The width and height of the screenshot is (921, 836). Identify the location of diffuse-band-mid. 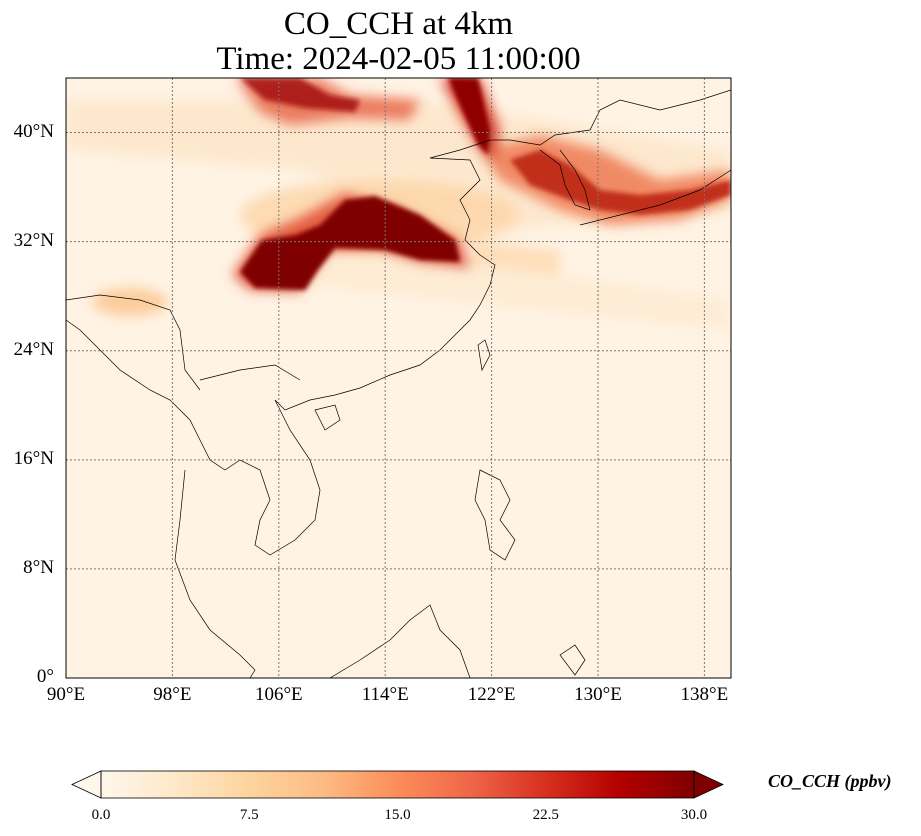
(490, 280).